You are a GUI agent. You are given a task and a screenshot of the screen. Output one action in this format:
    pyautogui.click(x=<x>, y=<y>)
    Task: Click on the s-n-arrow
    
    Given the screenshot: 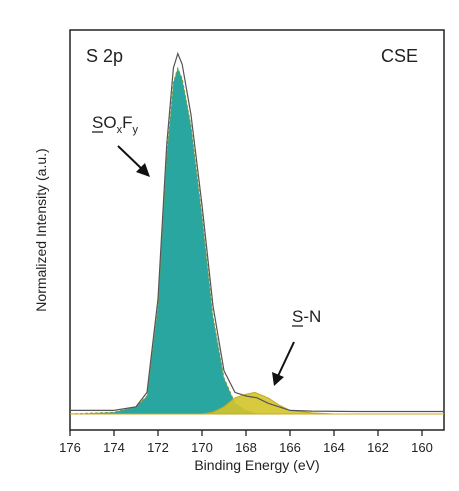 What is the action you would take?
    pyautogui.click(x=286, y=359)
    